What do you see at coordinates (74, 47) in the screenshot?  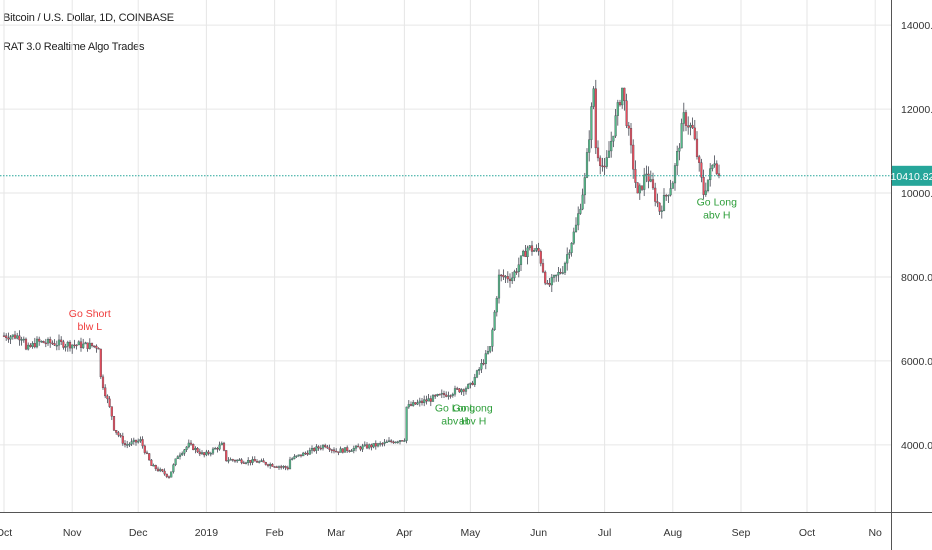 I see `indicator-name: RAT 3.0 Realtime Algo Trades` at bounding box center [74, 47].